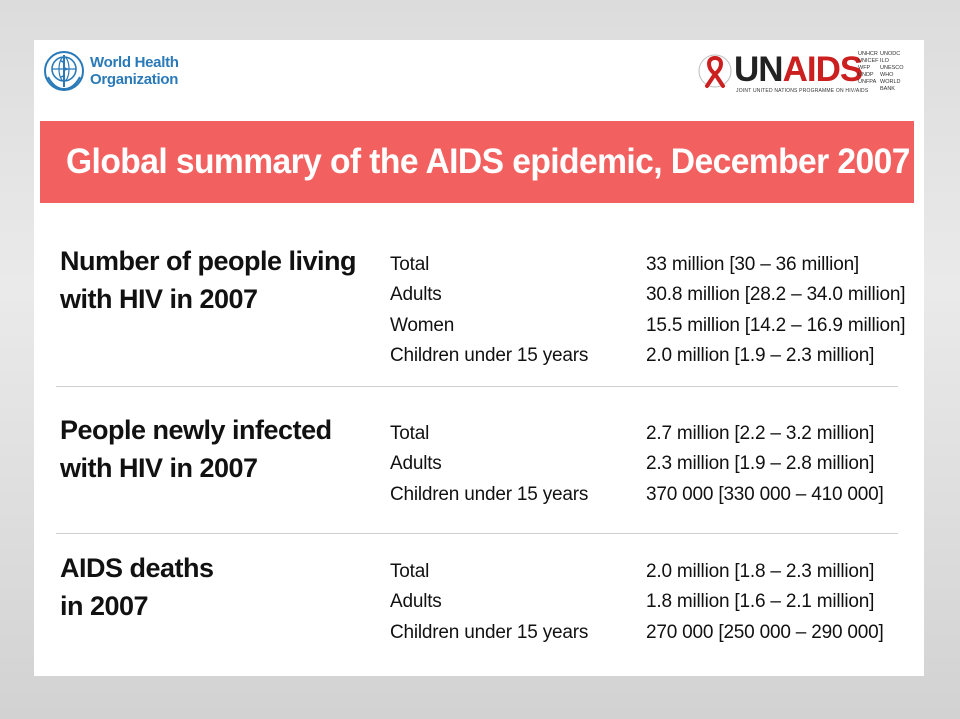 The height and width of the screenshot is (719, 960). What do you see at coordinates (760, 356) in the screenshot?
I see `stat-value: 2.0 million [1.9 – 2.3 million]` at bounding box center [760, 356].